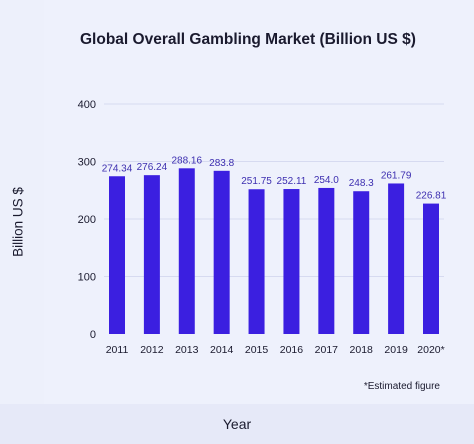 The height and width of the screenshot is (444, 474). I want to click on x-tick-label: 2019, so click(396, 350).